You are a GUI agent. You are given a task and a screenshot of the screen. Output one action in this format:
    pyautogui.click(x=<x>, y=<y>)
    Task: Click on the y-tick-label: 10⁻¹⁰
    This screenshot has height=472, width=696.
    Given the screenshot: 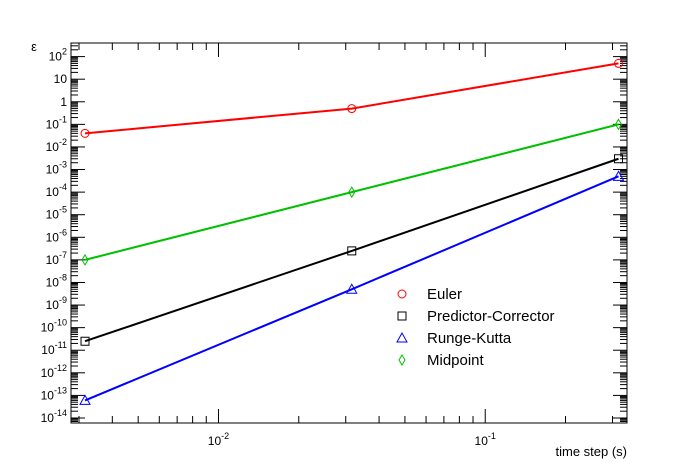 What is the action you would take?
    pyautogui.click(x=54, y=326)
    